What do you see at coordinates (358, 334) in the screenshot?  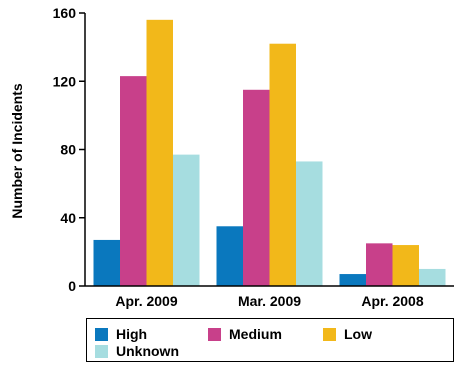 I see `legend-label-low: Low` at bounding box center [358, 334].